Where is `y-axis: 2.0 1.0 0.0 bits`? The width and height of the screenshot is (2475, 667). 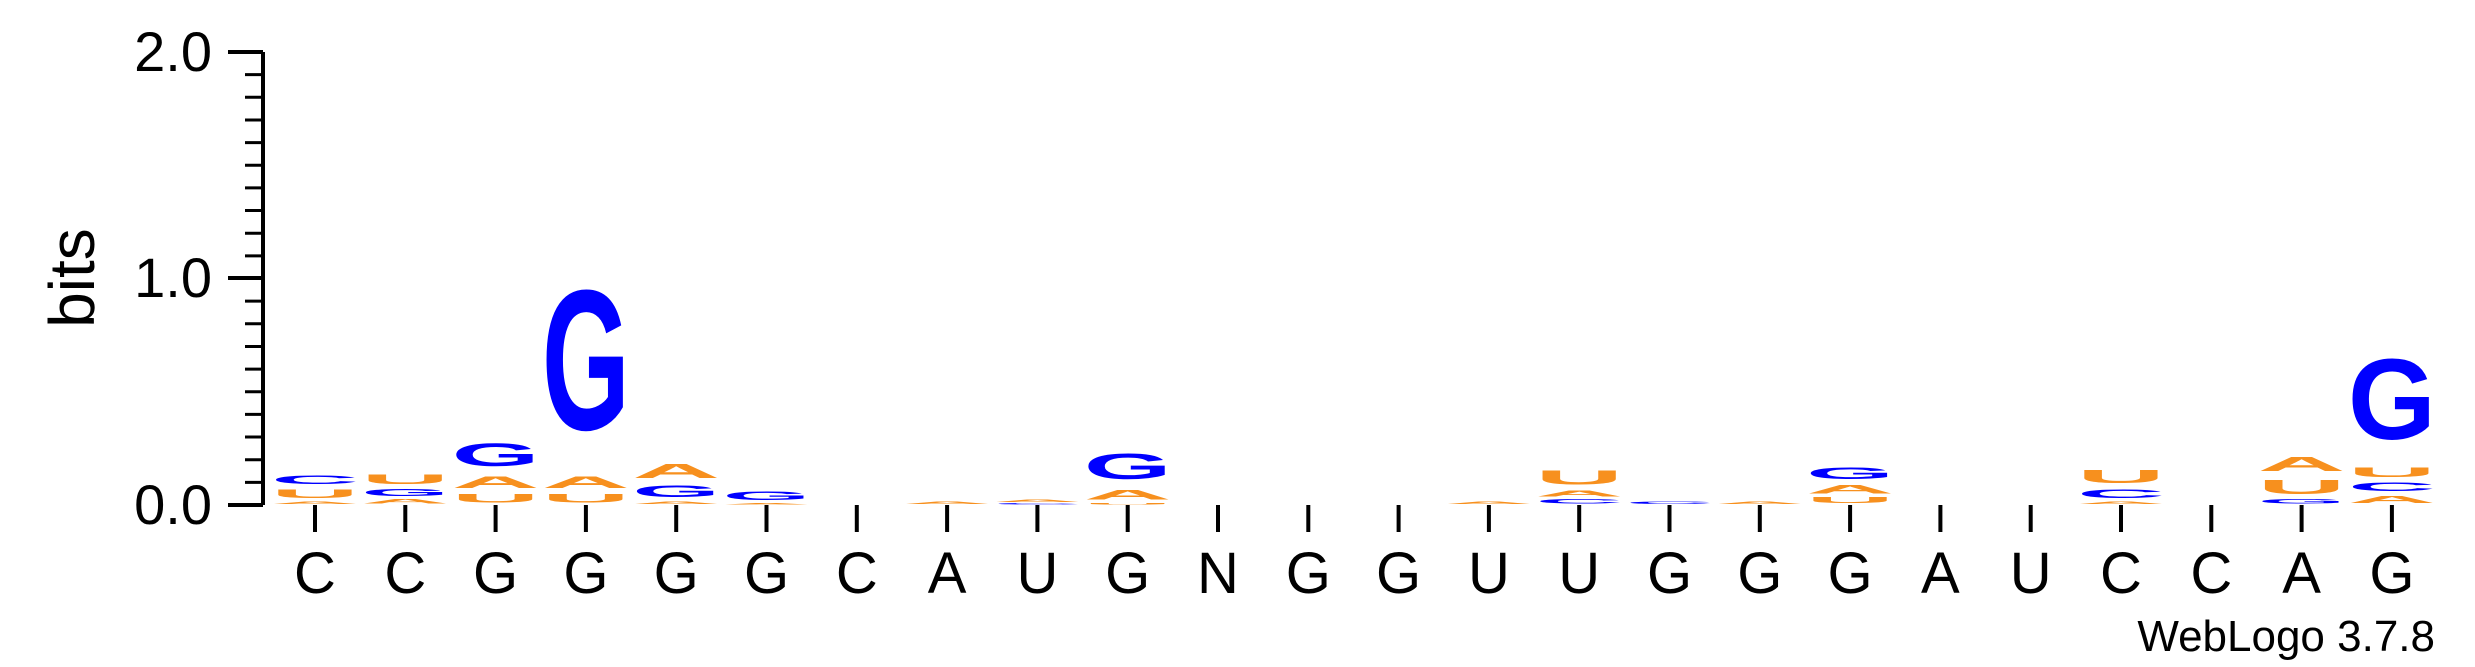
y-axis: 2.0 1.0 0.0 bits is located at coordinates (150, 278).